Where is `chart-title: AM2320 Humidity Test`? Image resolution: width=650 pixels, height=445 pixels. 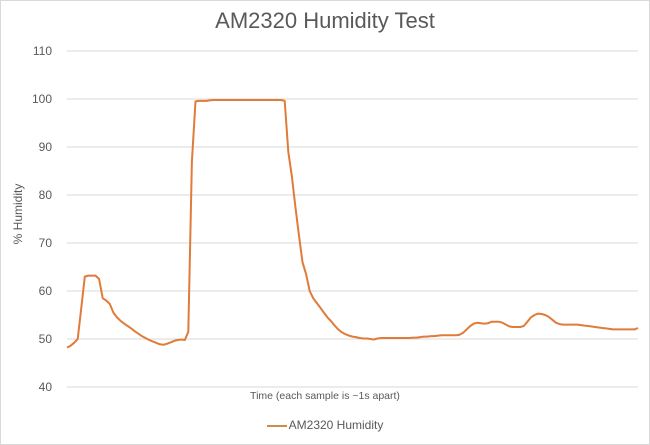
chart-title: AM2320 Humidity Test is located at coordinates (325, 20).